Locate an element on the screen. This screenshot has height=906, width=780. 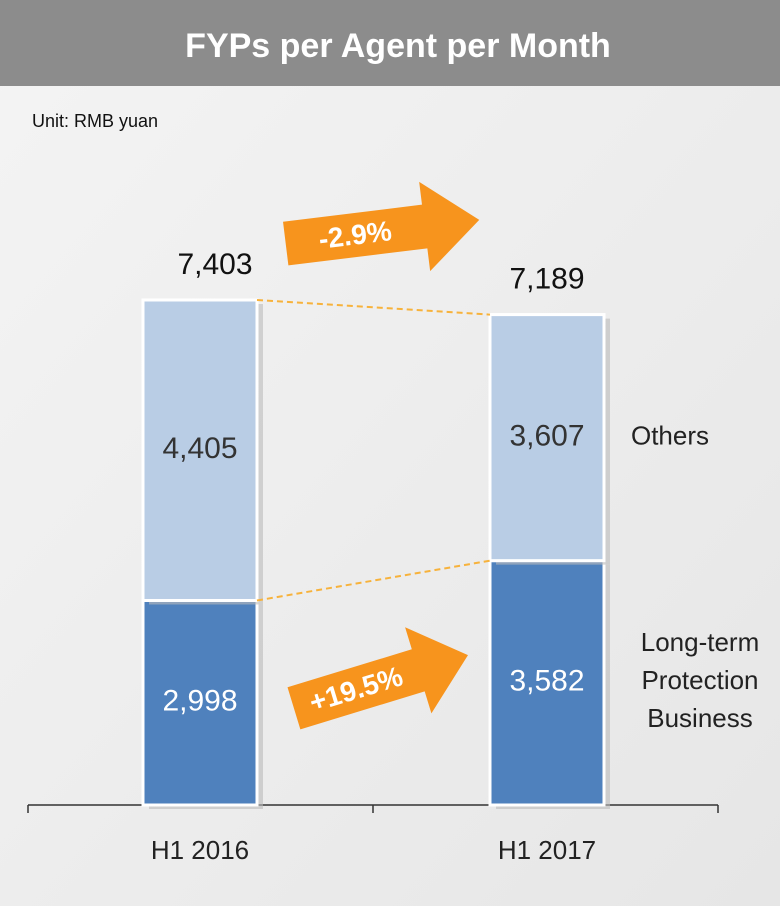
total-label: 7,189 is located at coordinates (546, 279).